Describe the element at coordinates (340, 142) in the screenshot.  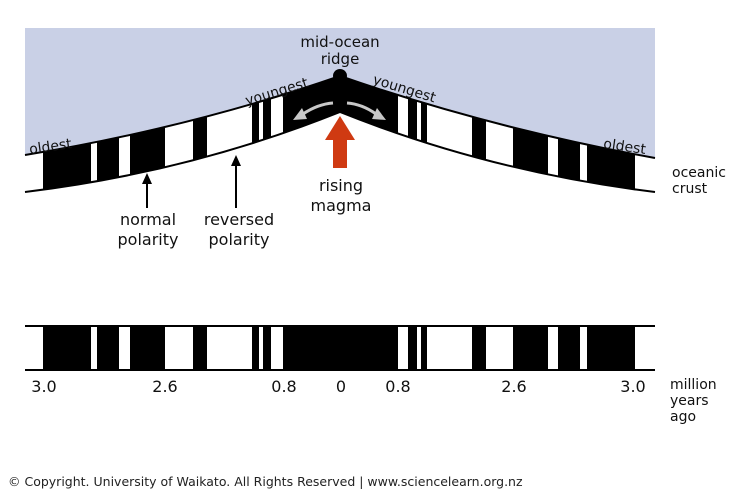
I see `rising-magma-arrow` at that location.